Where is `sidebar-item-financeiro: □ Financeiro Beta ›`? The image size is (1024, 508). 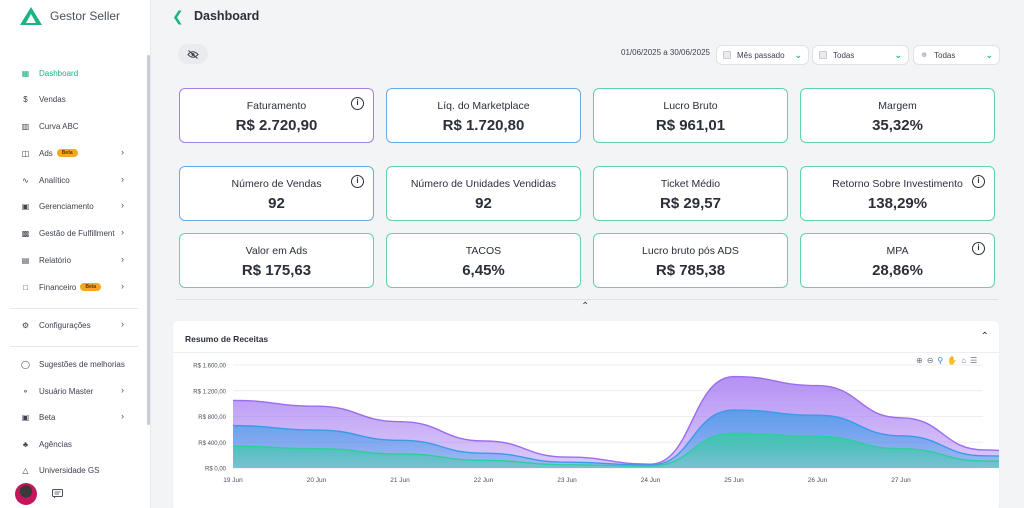 sidebar-item-financeiro: □ Financeiro Beta › is located at coordinates (75, 287).